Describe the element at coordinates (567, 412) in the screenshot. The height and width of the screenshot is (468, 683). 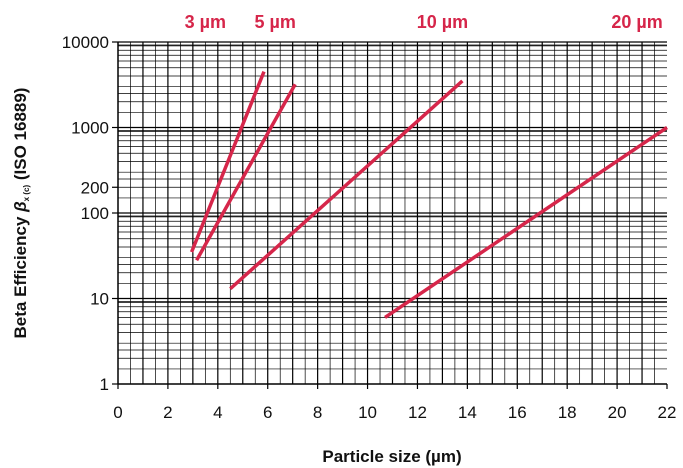
I see `x-tick-label: 18` at that location.